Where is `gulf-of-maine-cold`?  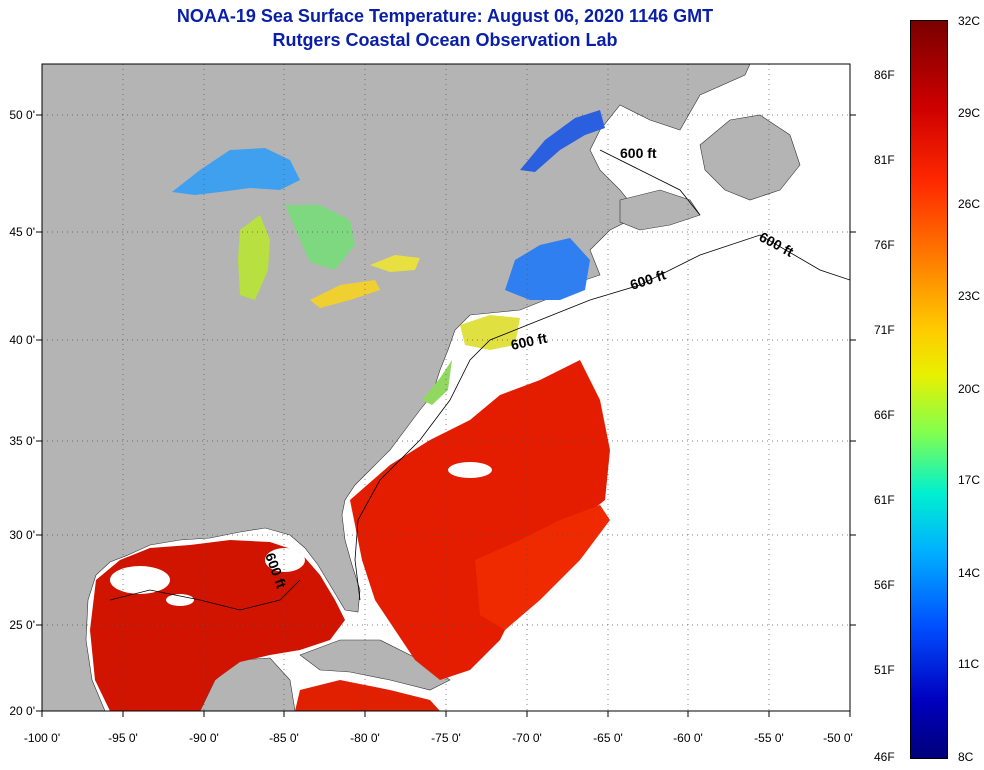 gulf-of-maine-cold is located at coordinates (547, 269).